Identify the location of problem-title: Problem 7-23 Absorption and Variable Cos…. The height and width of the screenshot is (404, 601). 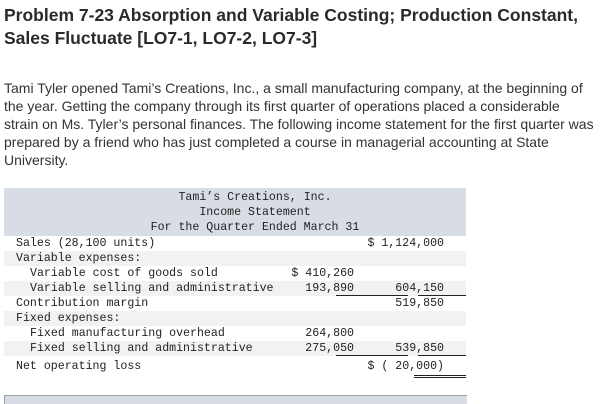
(291, 26).